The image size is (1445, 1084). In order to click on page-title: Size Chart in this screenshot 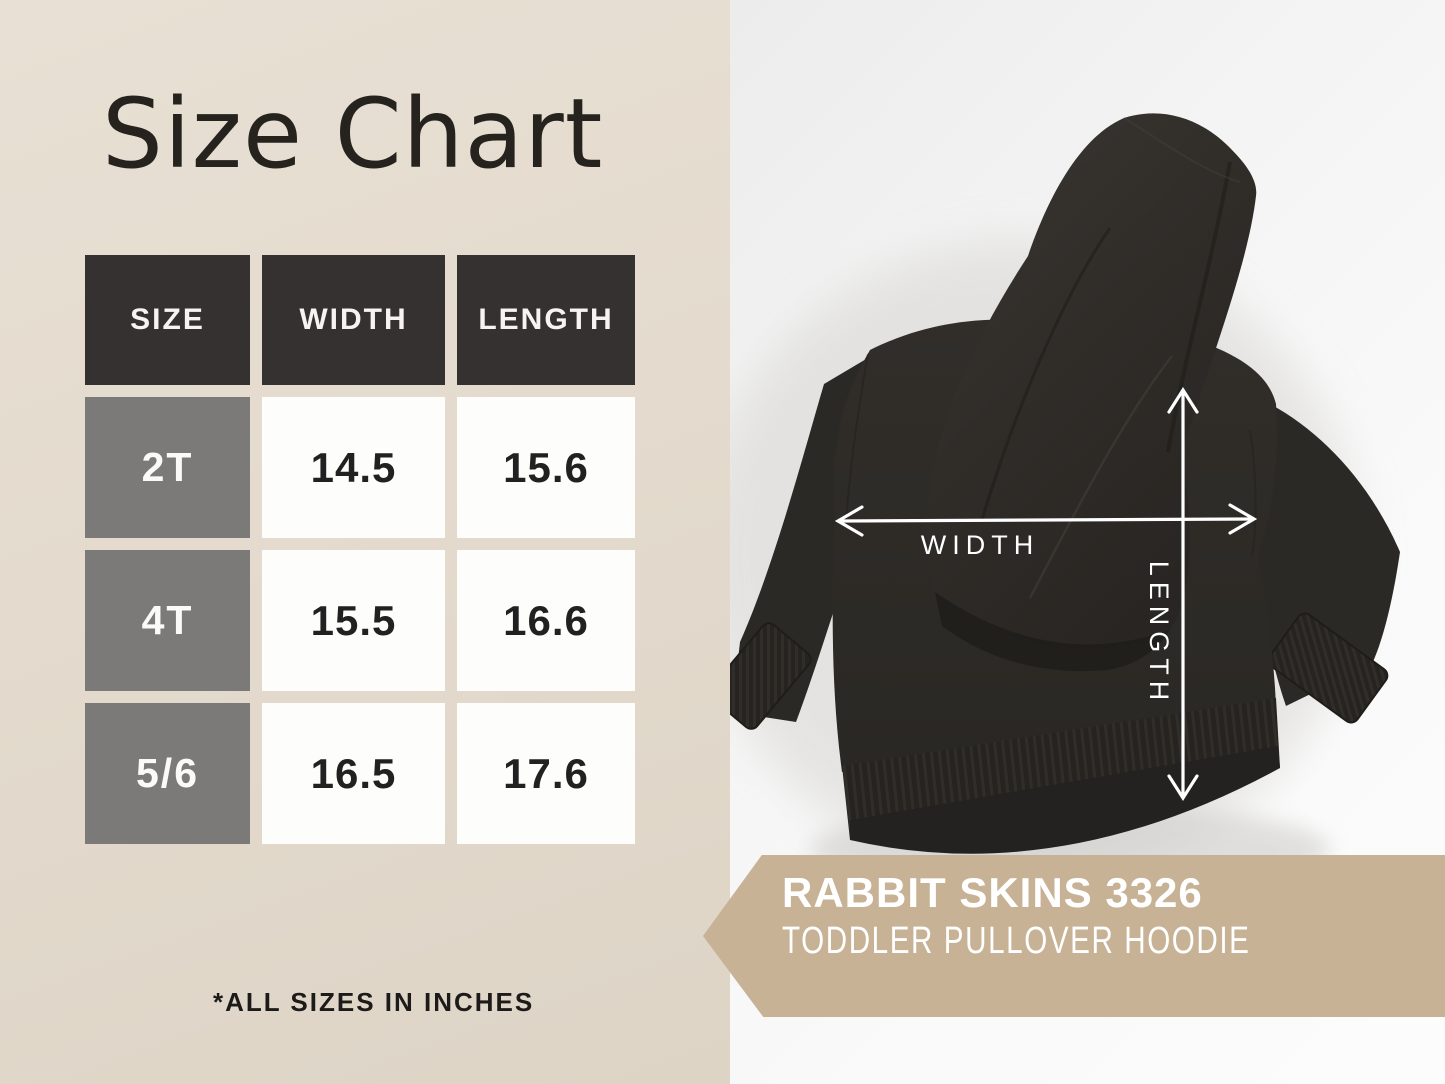, I will do `click(353, 134)`.